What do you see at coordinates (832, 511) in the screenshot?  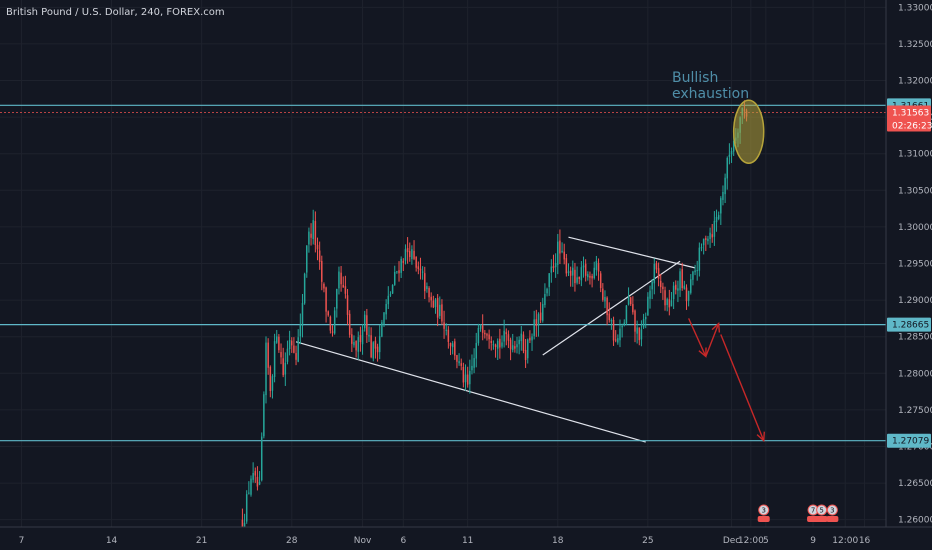 I see `event-marker-label: 3` at bounding box center [832, 511].